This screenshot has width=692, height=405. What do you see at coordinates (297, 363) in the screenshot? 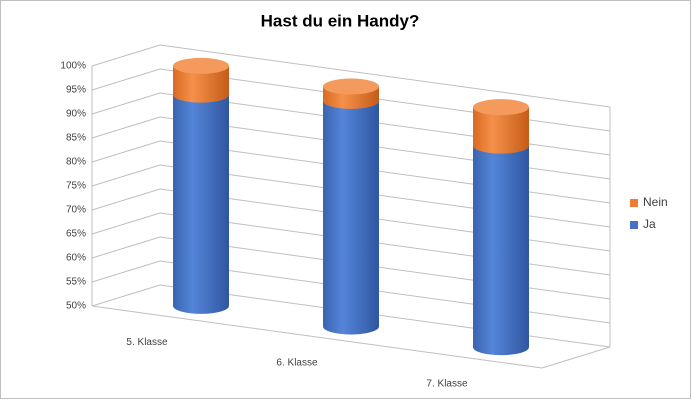
I see `x-tick-label: 6. Klasse` at bounding box center [297, 363].